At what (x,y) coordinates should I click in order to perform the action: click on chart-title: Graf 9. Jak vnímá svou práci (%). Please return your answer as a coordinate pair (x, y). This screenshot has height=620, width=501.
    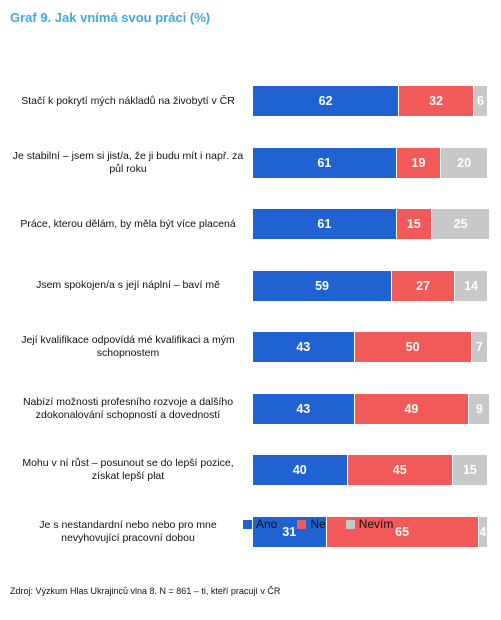
    Looking at the image, I should click on (110, 17).